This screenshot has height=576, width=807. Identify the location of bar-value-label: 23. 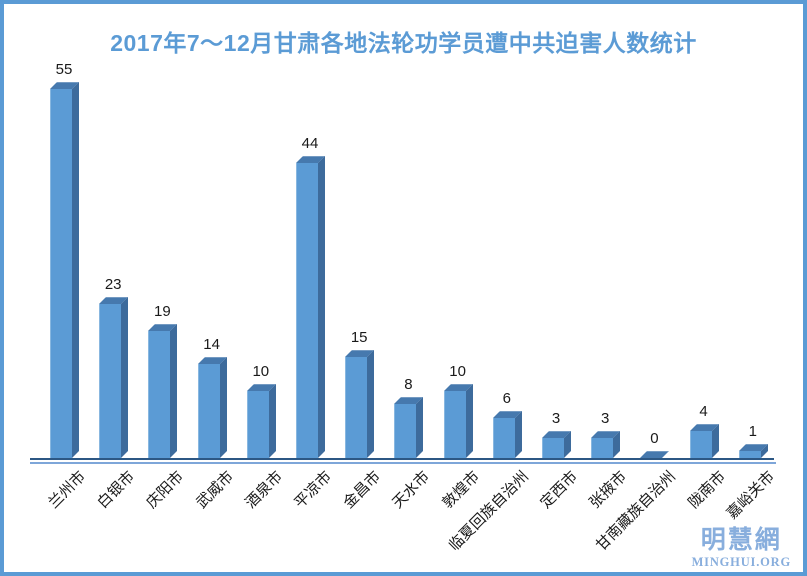
(113, 284).